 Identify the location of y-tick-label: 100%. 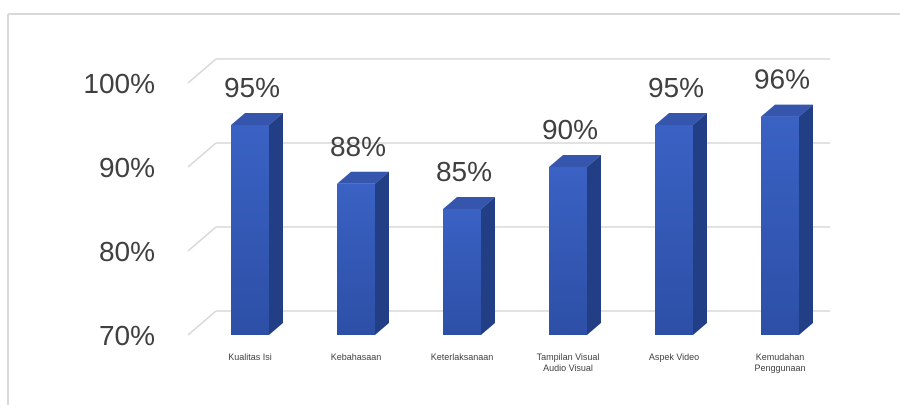
(119, 83).